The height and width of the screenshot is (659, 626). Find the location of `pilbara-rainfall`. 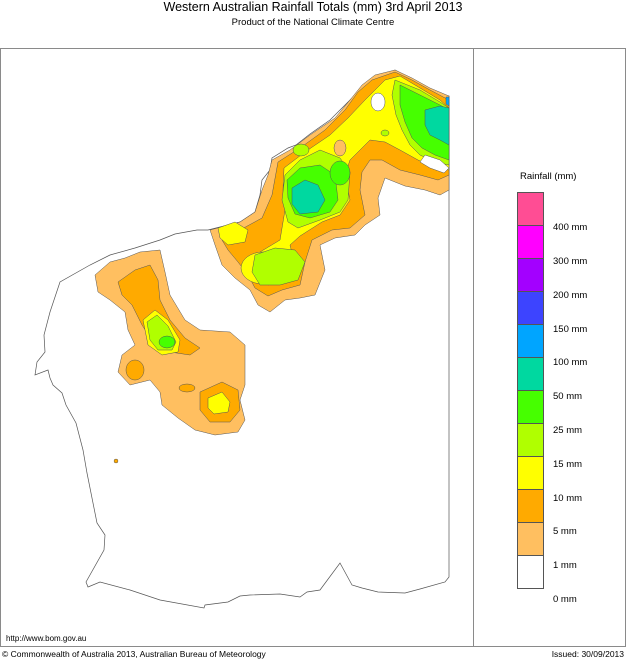

pilbara-rainfall is located at coordinates (170, 356).